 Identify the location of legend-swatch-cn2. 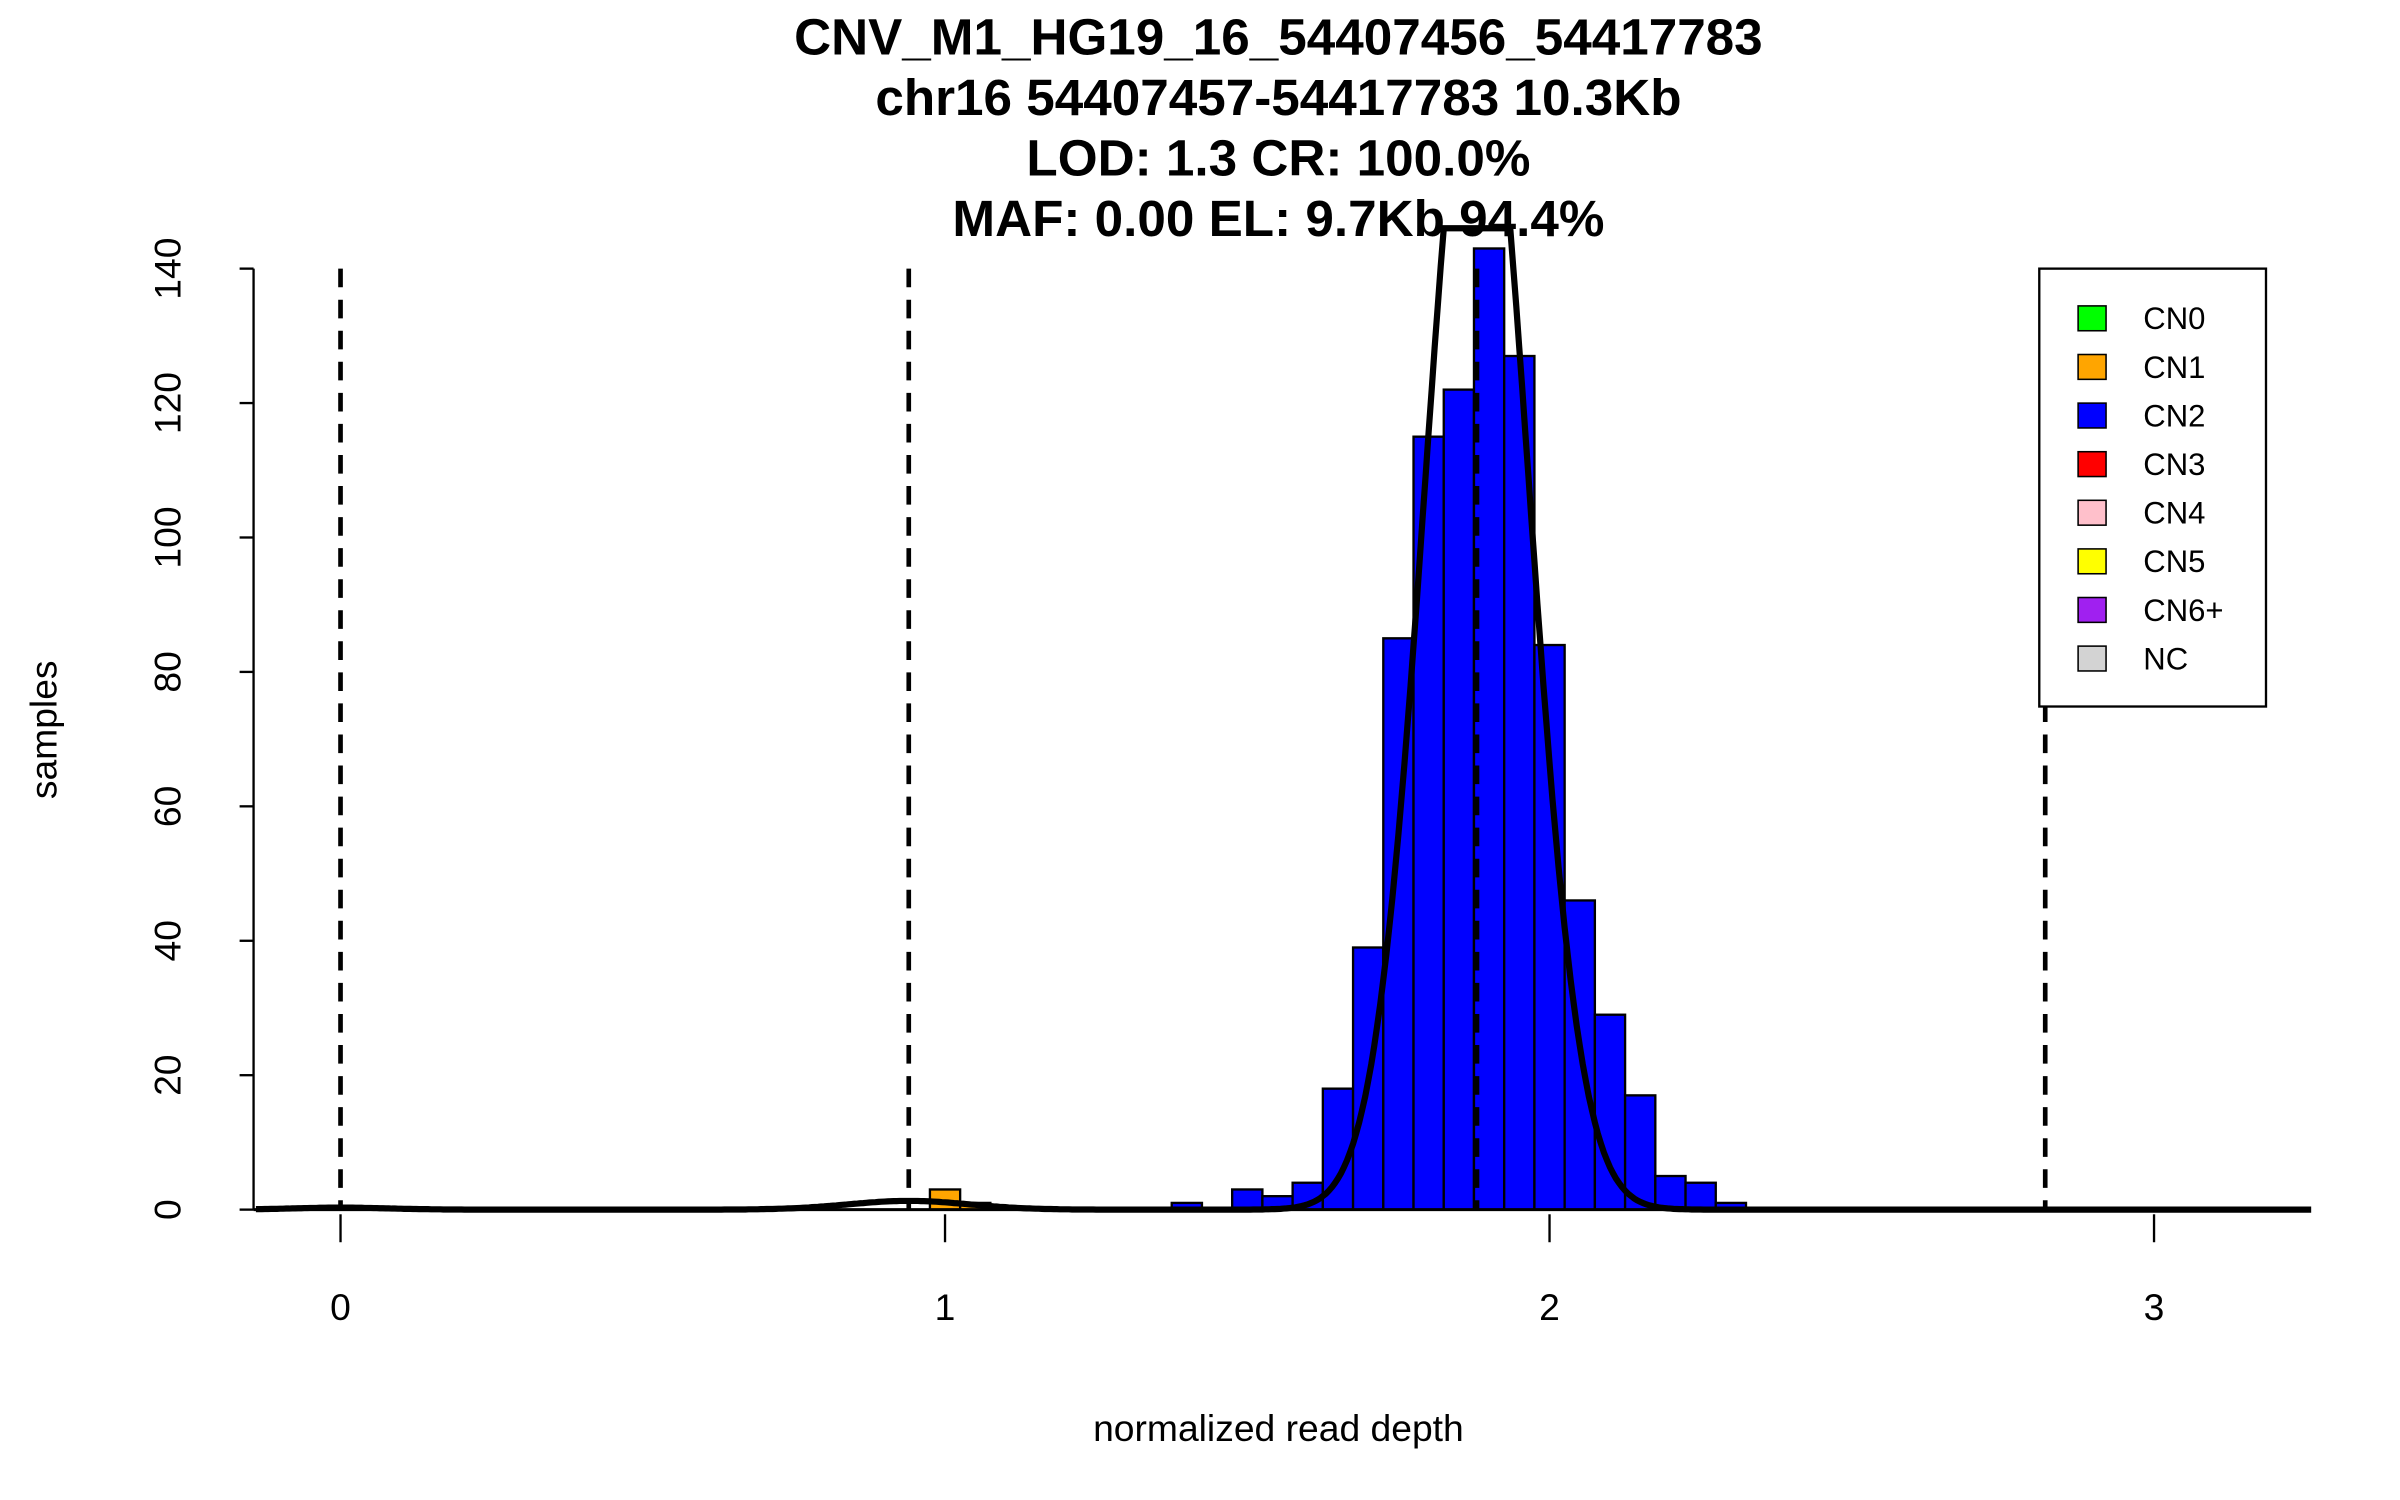
(2092, 415).